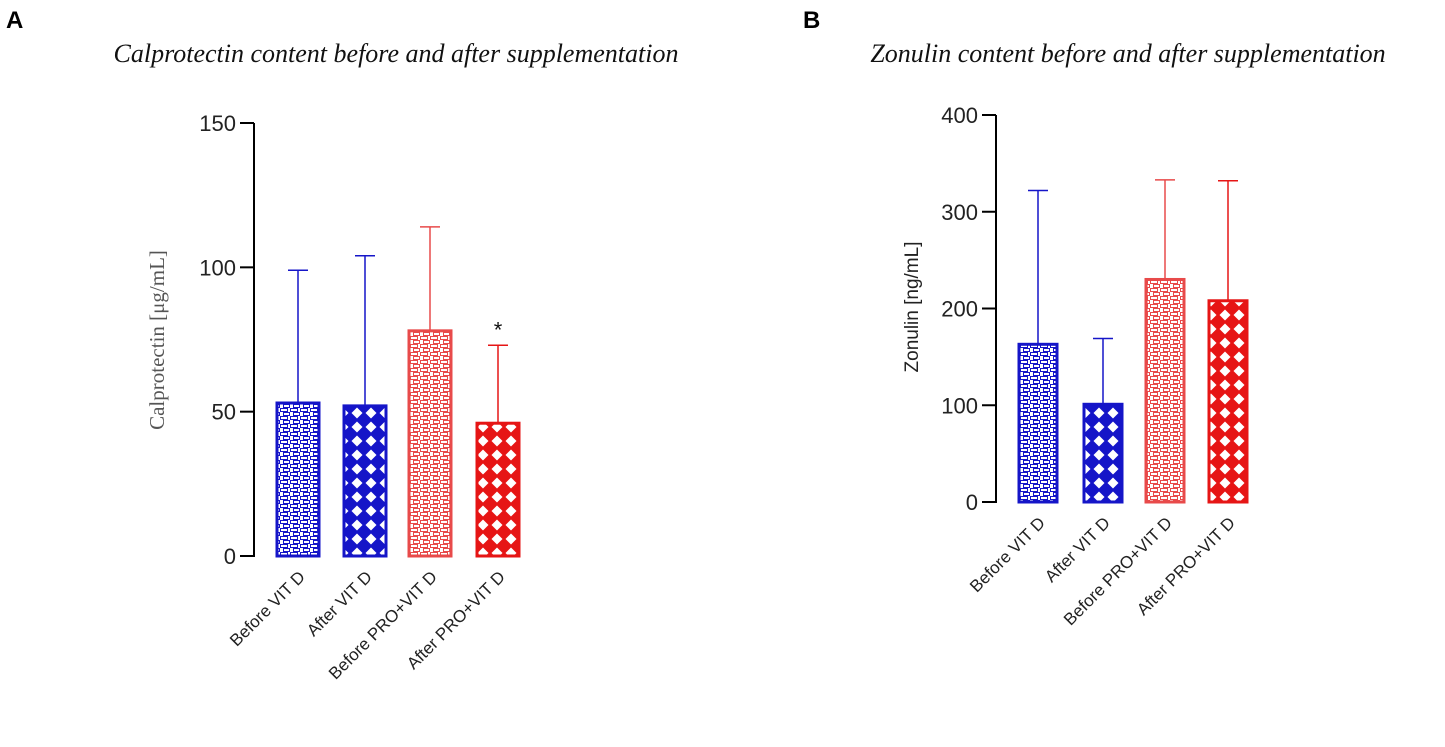 The width and height of the screenshot is (1445, 747). Describe the element at coordinates (959, 405) in the screenshot. I see `panel-b-y-tick-label: 100` at that location.